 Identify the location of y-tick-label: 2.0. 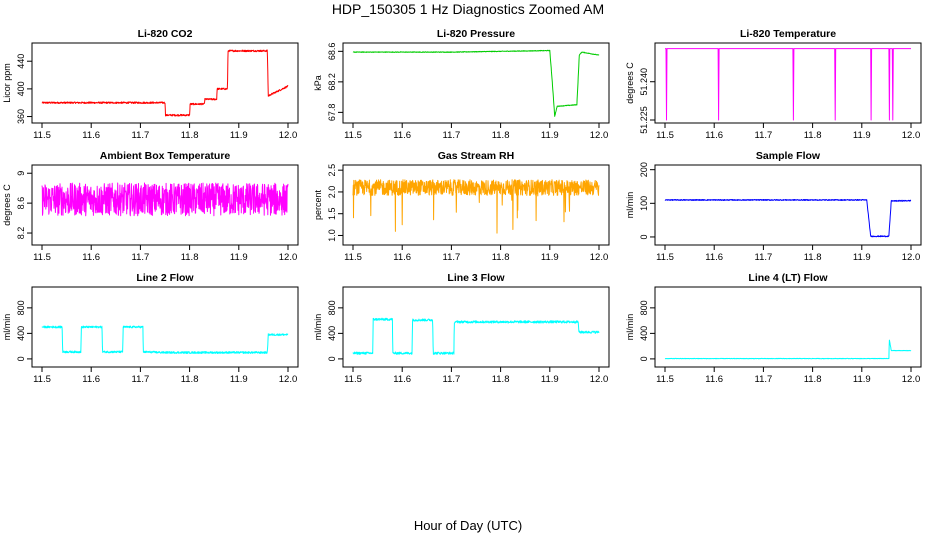
(332, 192).